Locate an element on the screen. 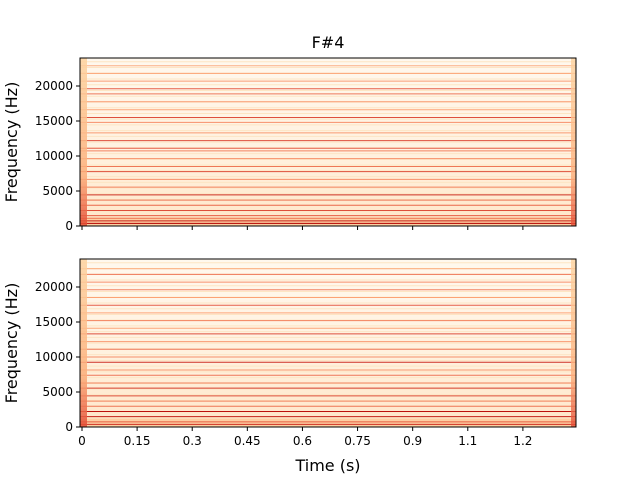 The height and width of the screenshot is (480, 640). chart-title: F#4 is located at coordinates (328, 42).